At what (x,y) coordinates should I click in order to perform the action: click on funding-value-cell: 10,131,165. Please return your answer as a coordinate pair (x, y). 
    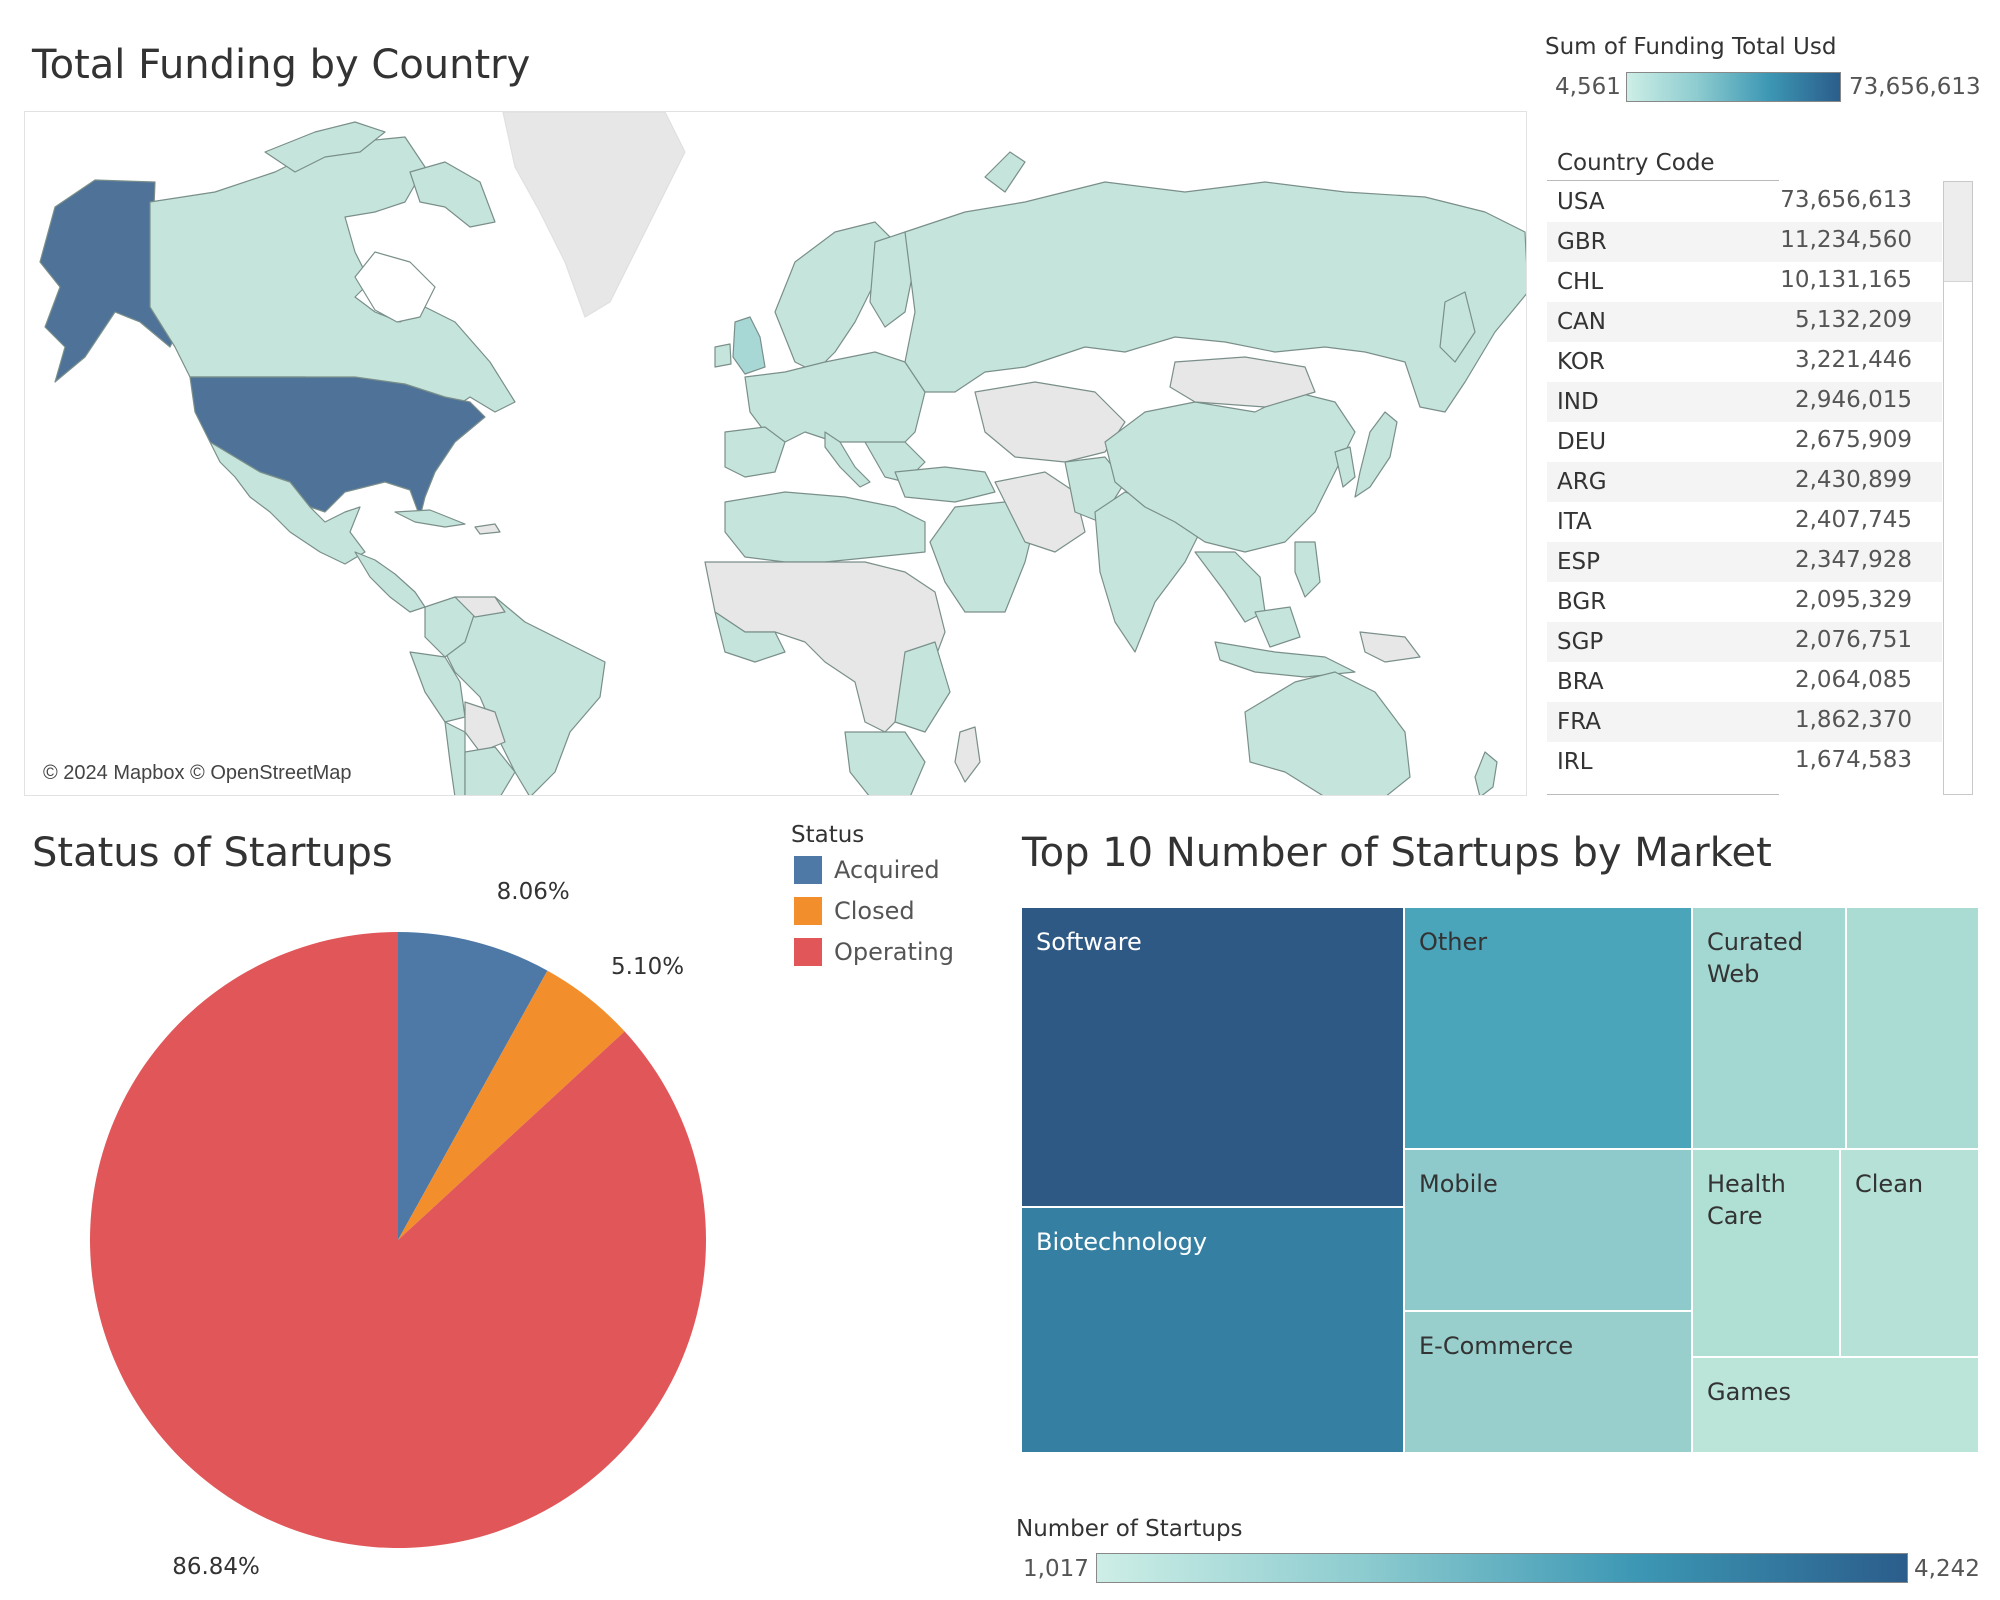
    Looking at the image, I should click on (1846, 280).